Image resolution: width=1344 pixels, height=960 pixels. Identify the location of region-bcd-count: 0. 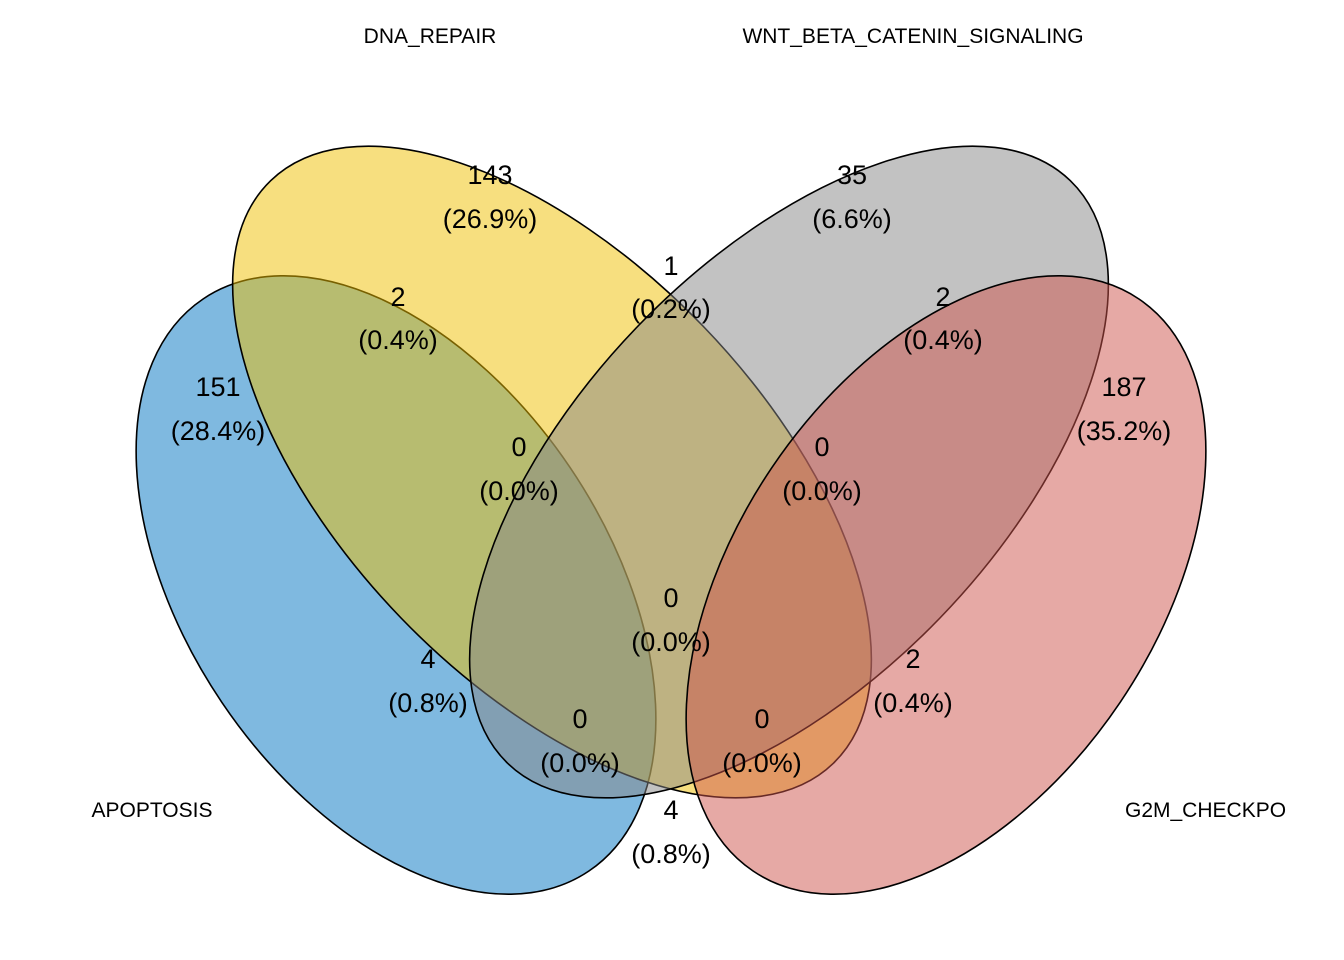
(821, 447).